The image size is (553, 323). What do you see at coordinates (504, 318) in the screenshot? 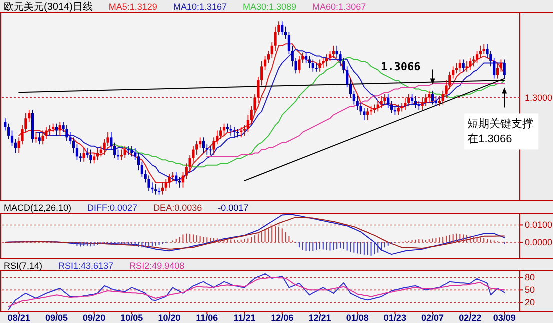
I see `x-tick-label: 03/09` at bounding box center [504, 318].